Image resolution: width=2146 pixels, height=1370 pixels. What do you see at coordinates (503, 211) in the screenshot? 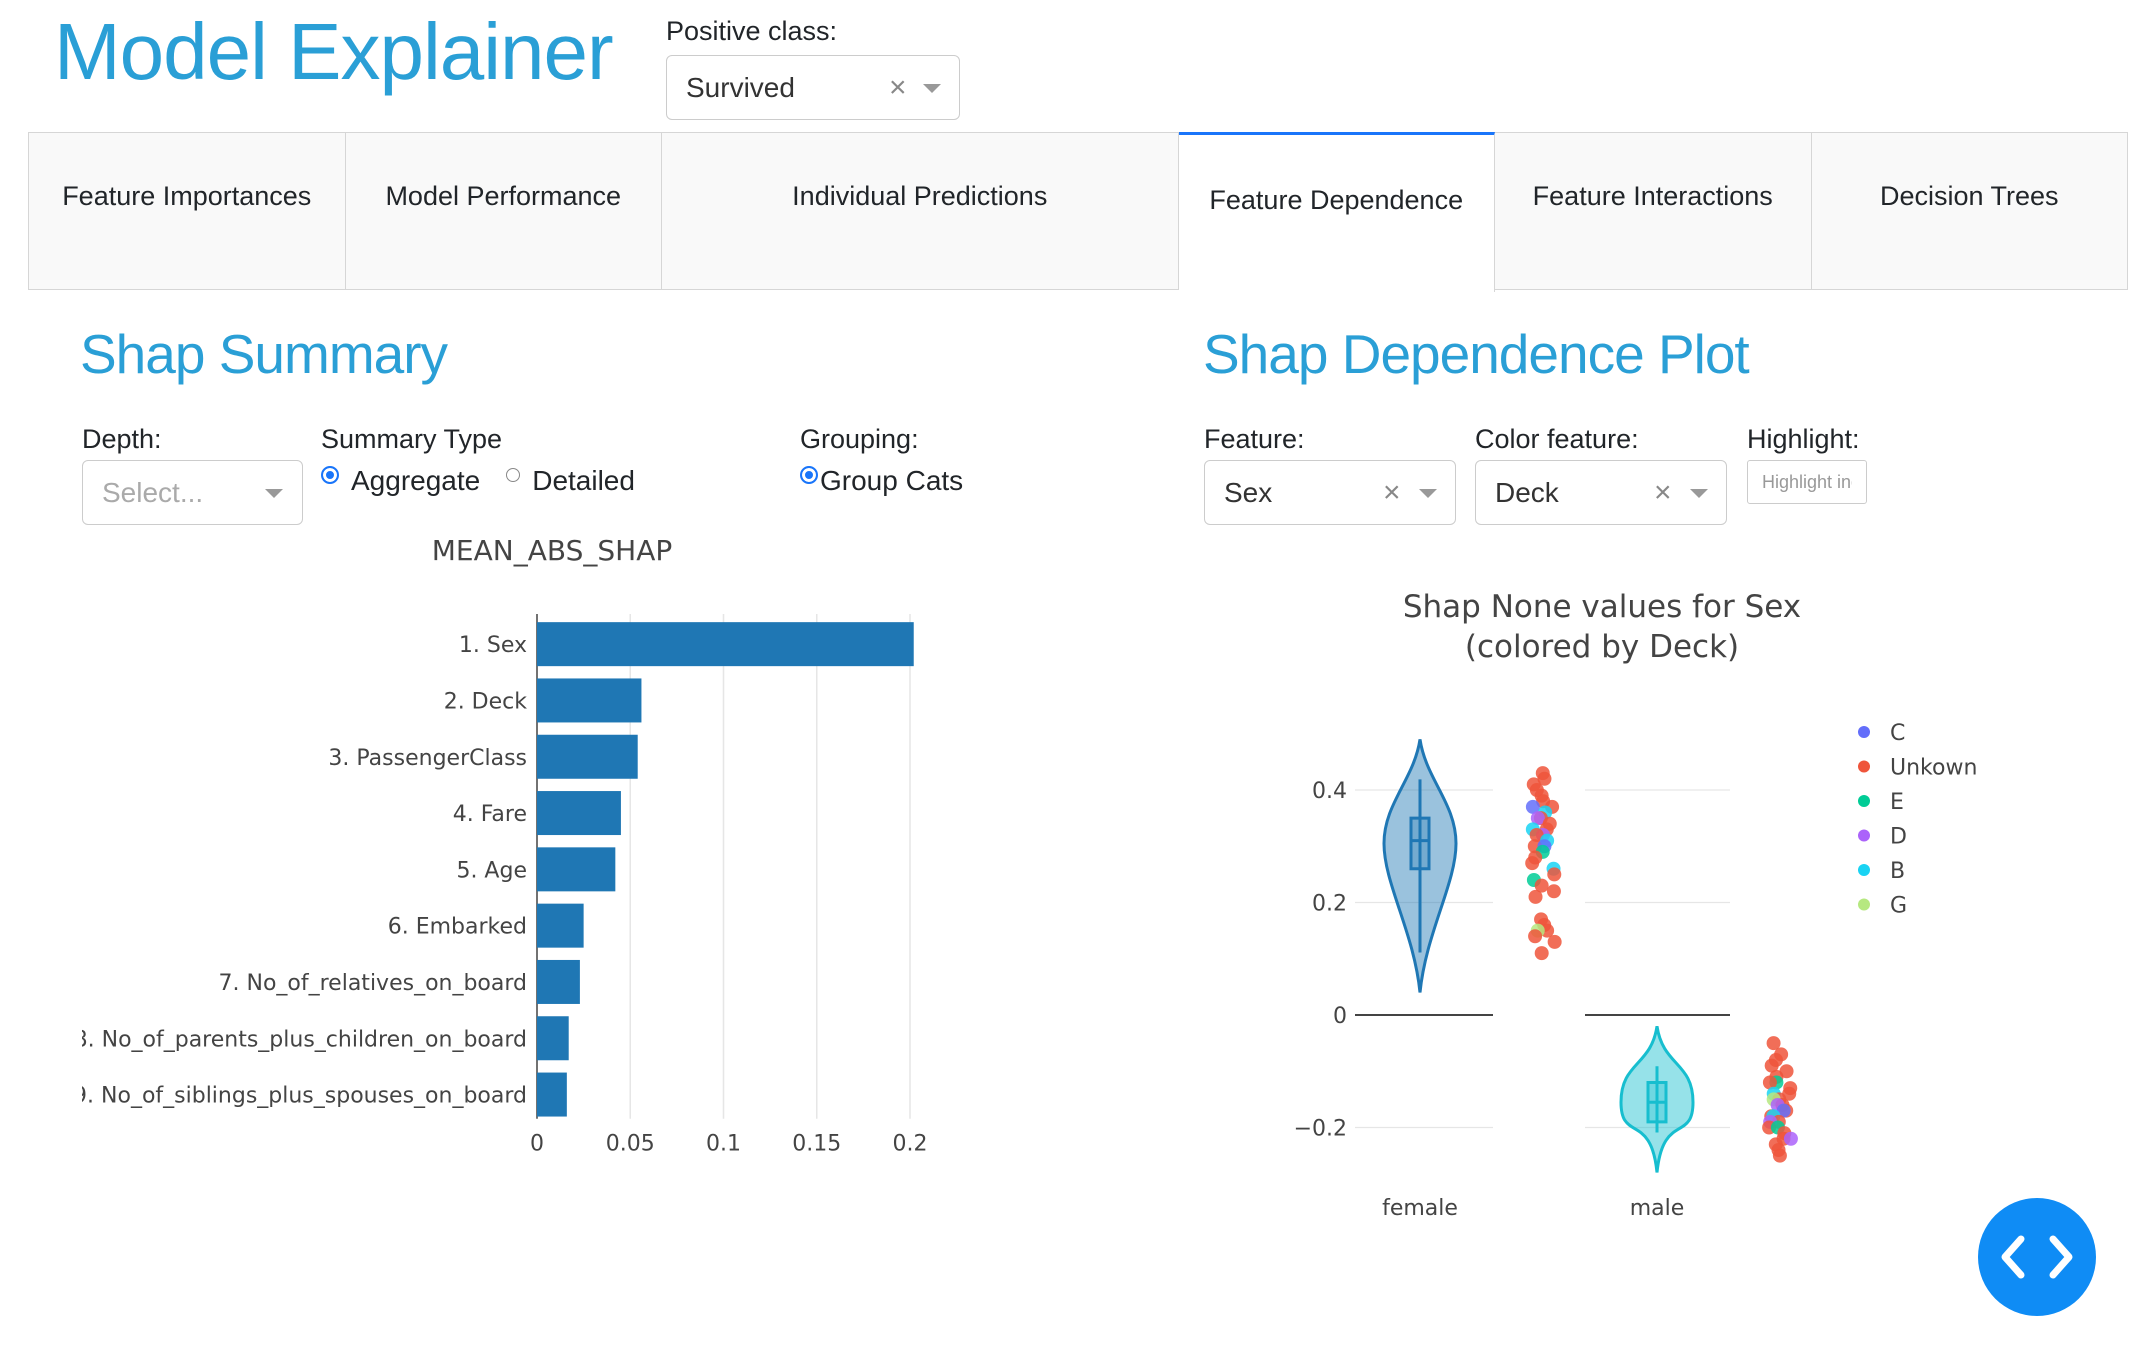
I see `tab-model-performance: Model Performance` at bounding box center [503, 211].